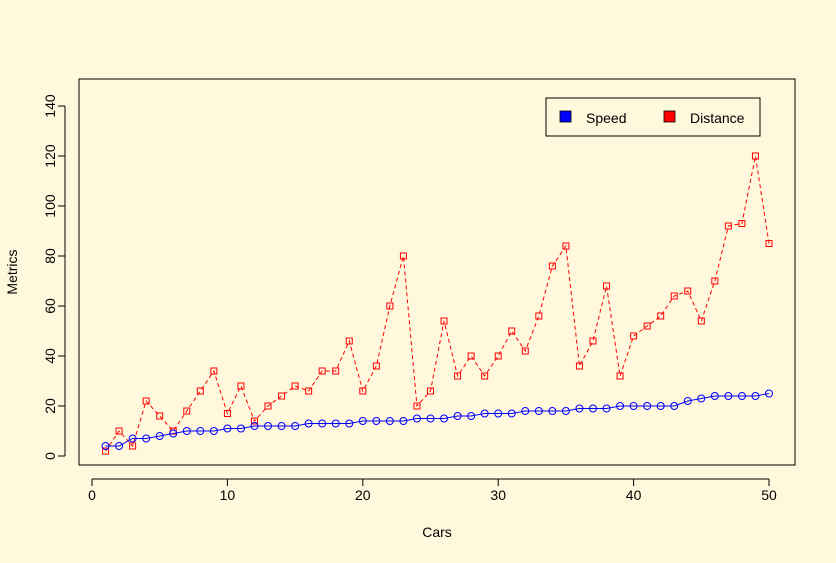 The image size is (836, 563). Describe the element at coordinates (12, 271) in the screenshot. I see `y-axis-label: Metrics` at that location.